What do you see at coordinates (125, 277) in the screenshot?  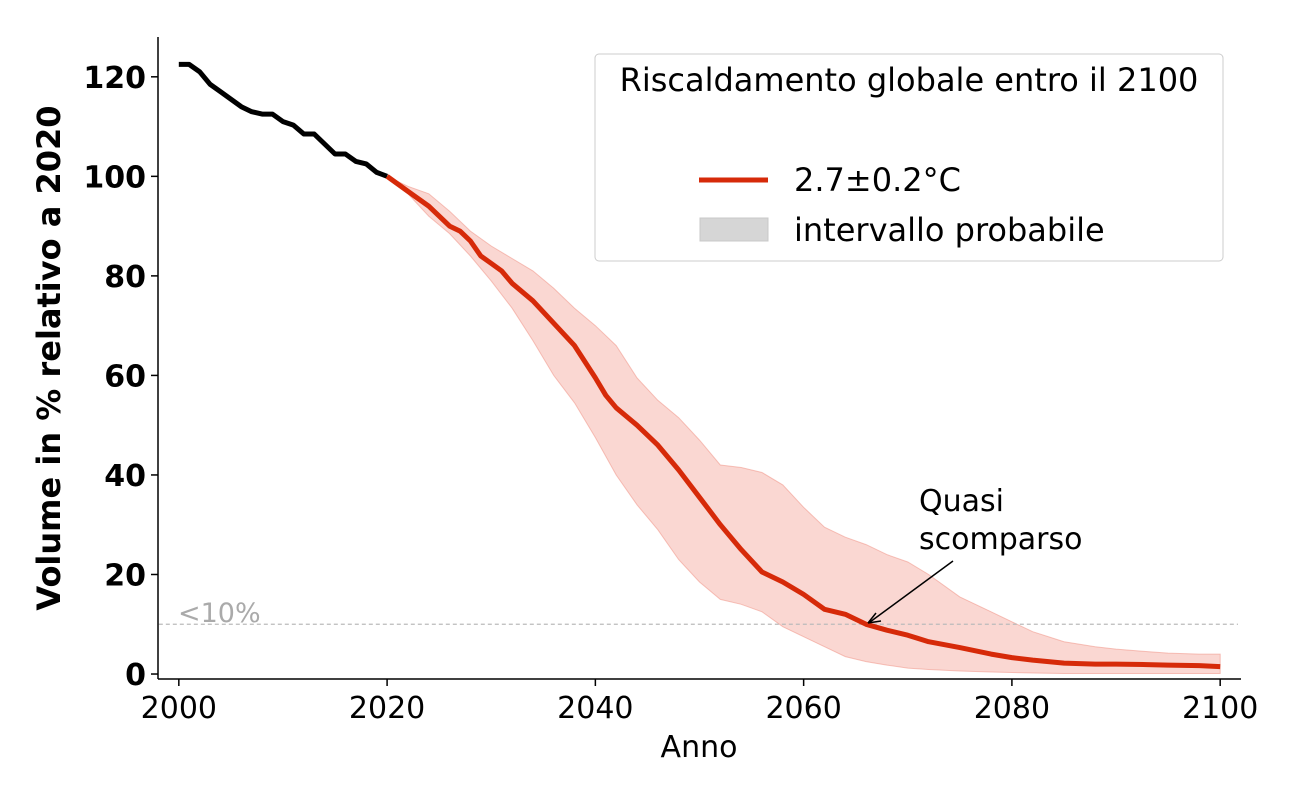 I see `y-tick-label: 80` at bounding box center [125, 277].